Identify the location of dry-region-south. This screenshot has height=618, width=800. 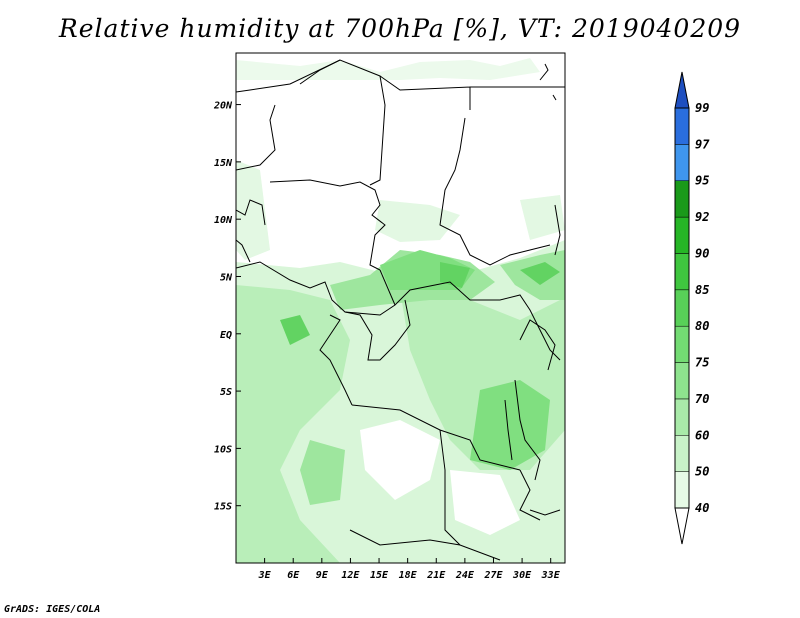
(400, 460).